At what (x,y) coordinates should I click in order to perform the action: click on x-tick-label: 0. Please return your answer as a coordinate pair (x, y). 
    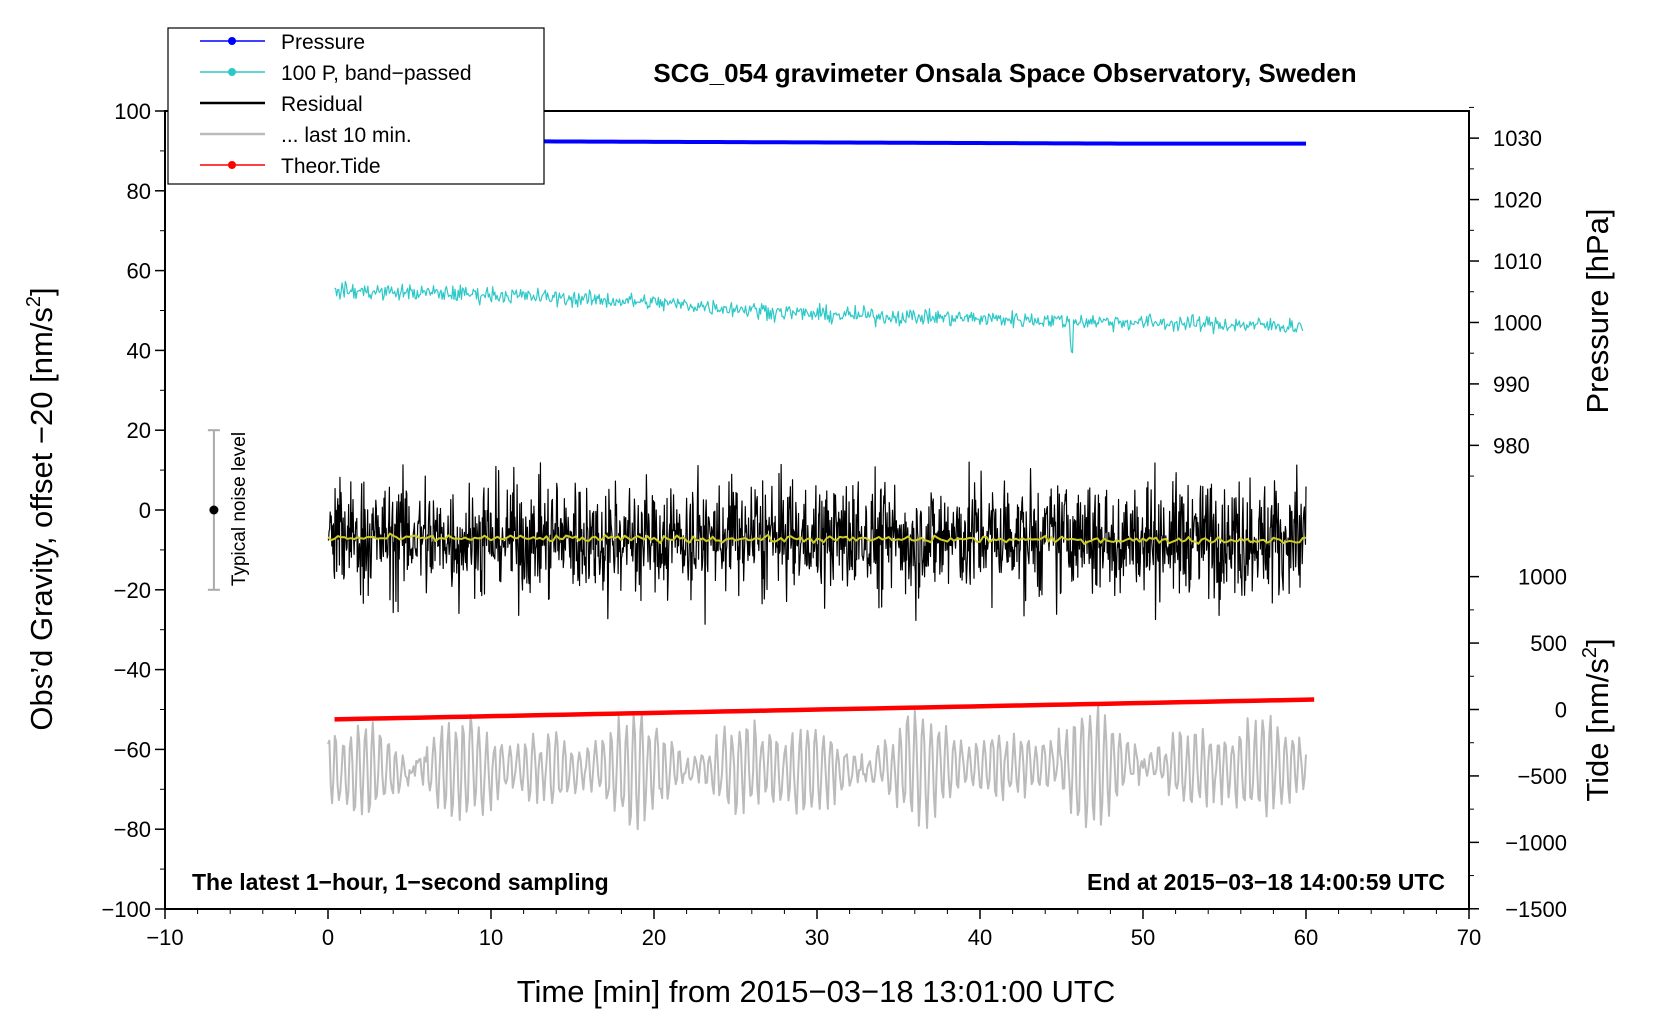
    Looking at the image, I should click on (328, 937).